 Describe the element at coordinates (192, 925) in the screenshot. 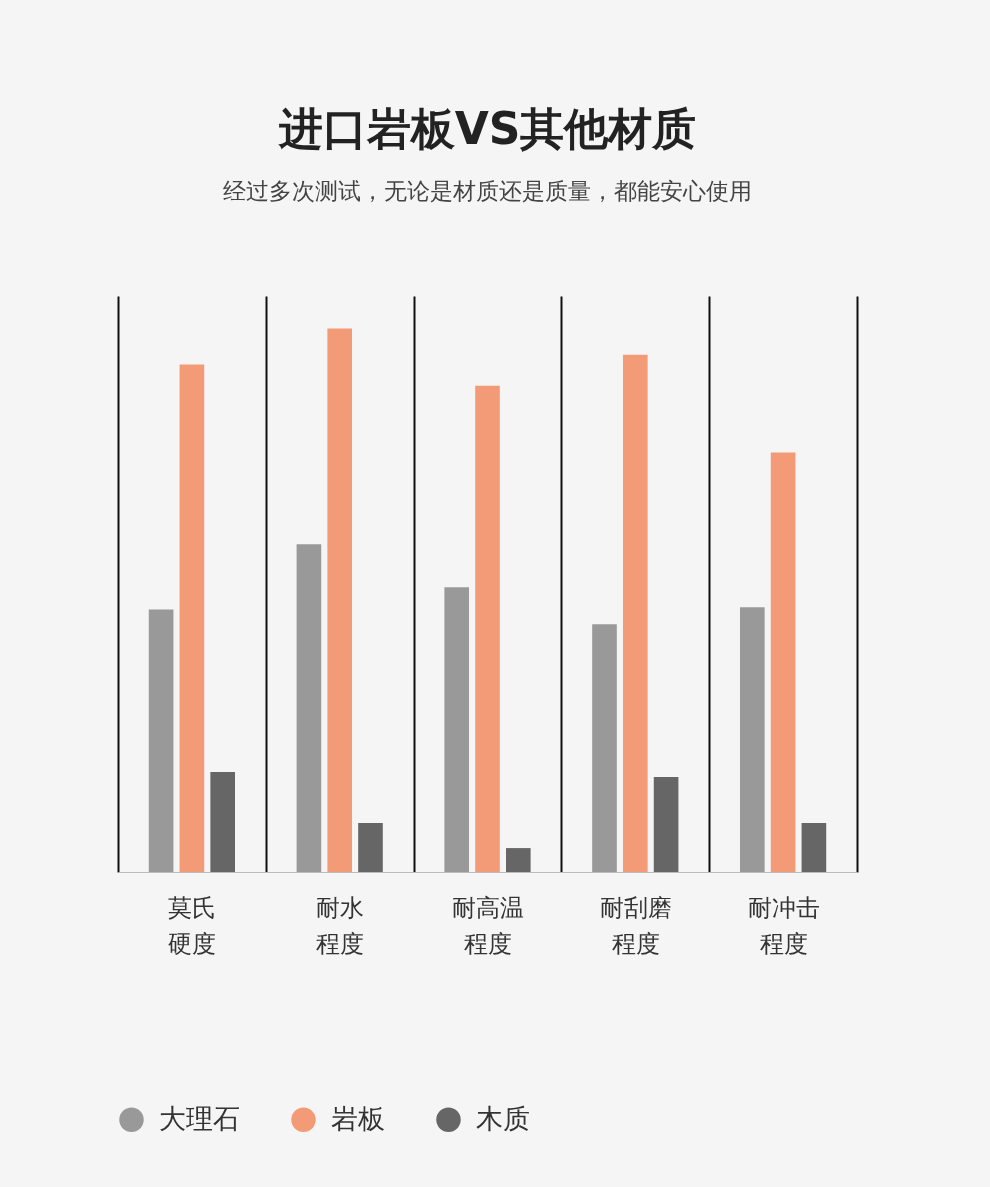

I see `x-tick-label: 莫氏硬度` at that location.